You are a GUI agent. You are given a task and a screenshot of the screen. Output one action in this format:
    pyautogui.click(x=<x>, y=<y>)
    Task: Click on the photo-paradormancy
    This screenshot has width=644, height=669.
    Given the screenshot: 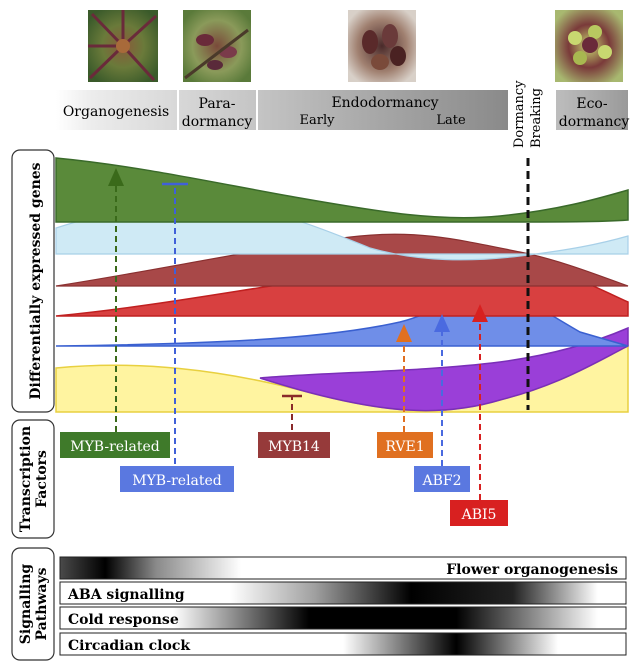 What is the action you would take?
    pyautogui.click(x=217, y=46)
    